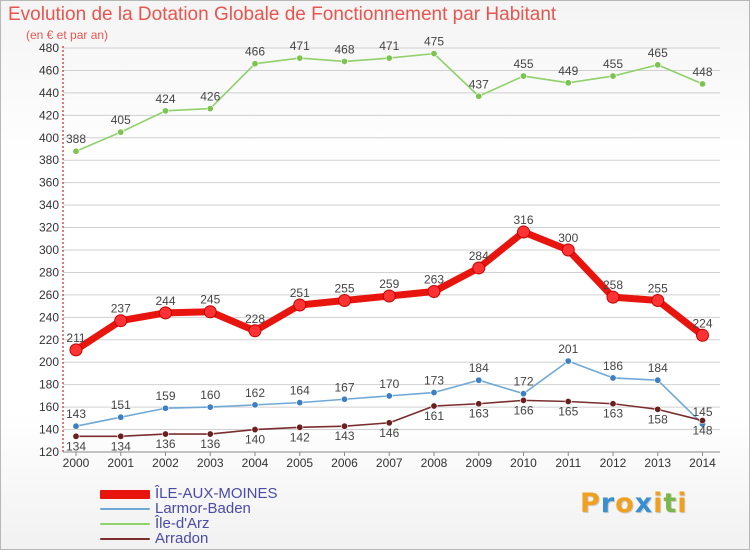 This screenshot has width=750, height=550. I want to click on data-label: 158, so click(658, 419).